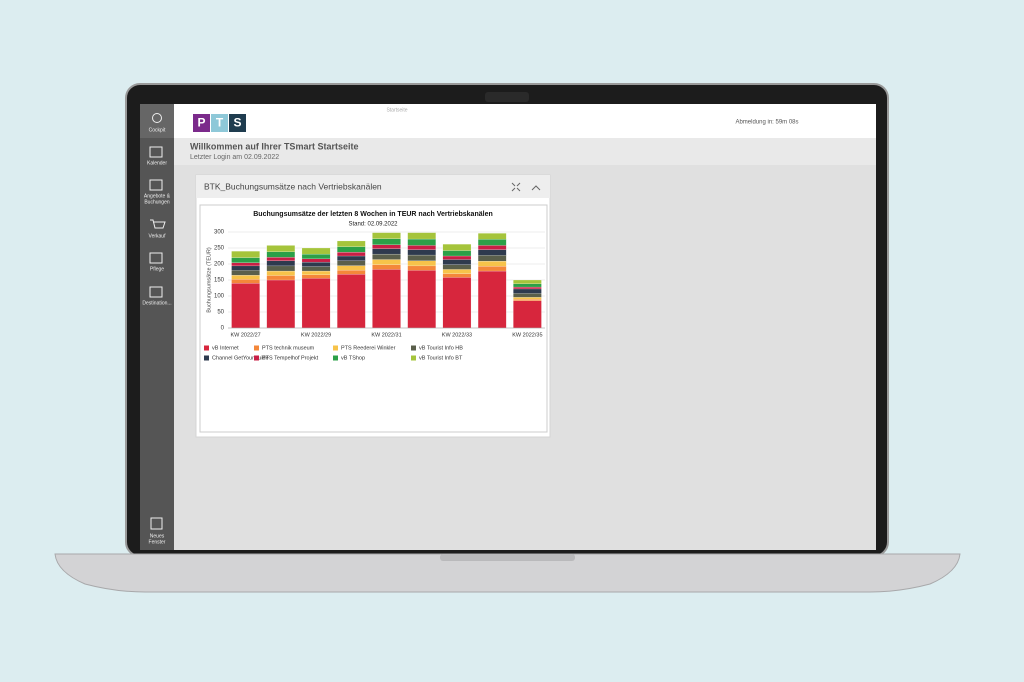  I want to click on y-tick-label: 150, so click(219, 281).